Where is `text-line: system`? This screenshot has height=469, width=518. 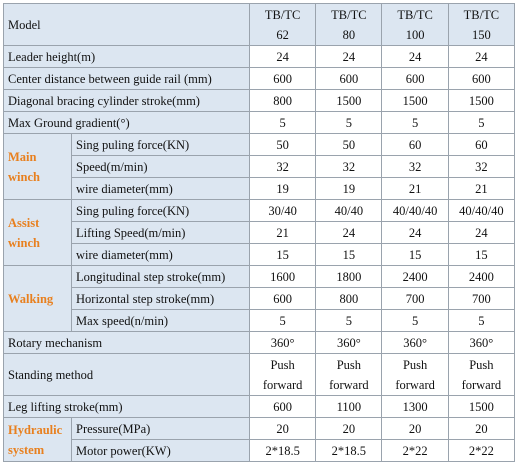 text-line: system is located at coordinates (26, 449).